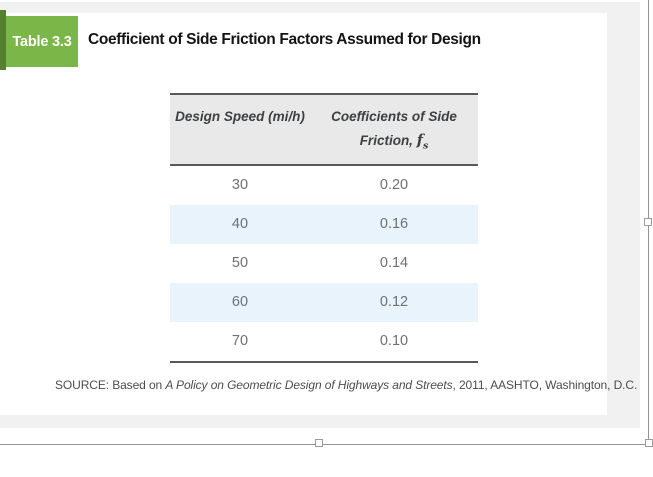 Image resolution: width=653 pixels, height=477 pixels. What do you see at coordinates (394, 184) in the screenshot?
I see `coefficient-cell: 0.20` at bounding box center [394, 184].